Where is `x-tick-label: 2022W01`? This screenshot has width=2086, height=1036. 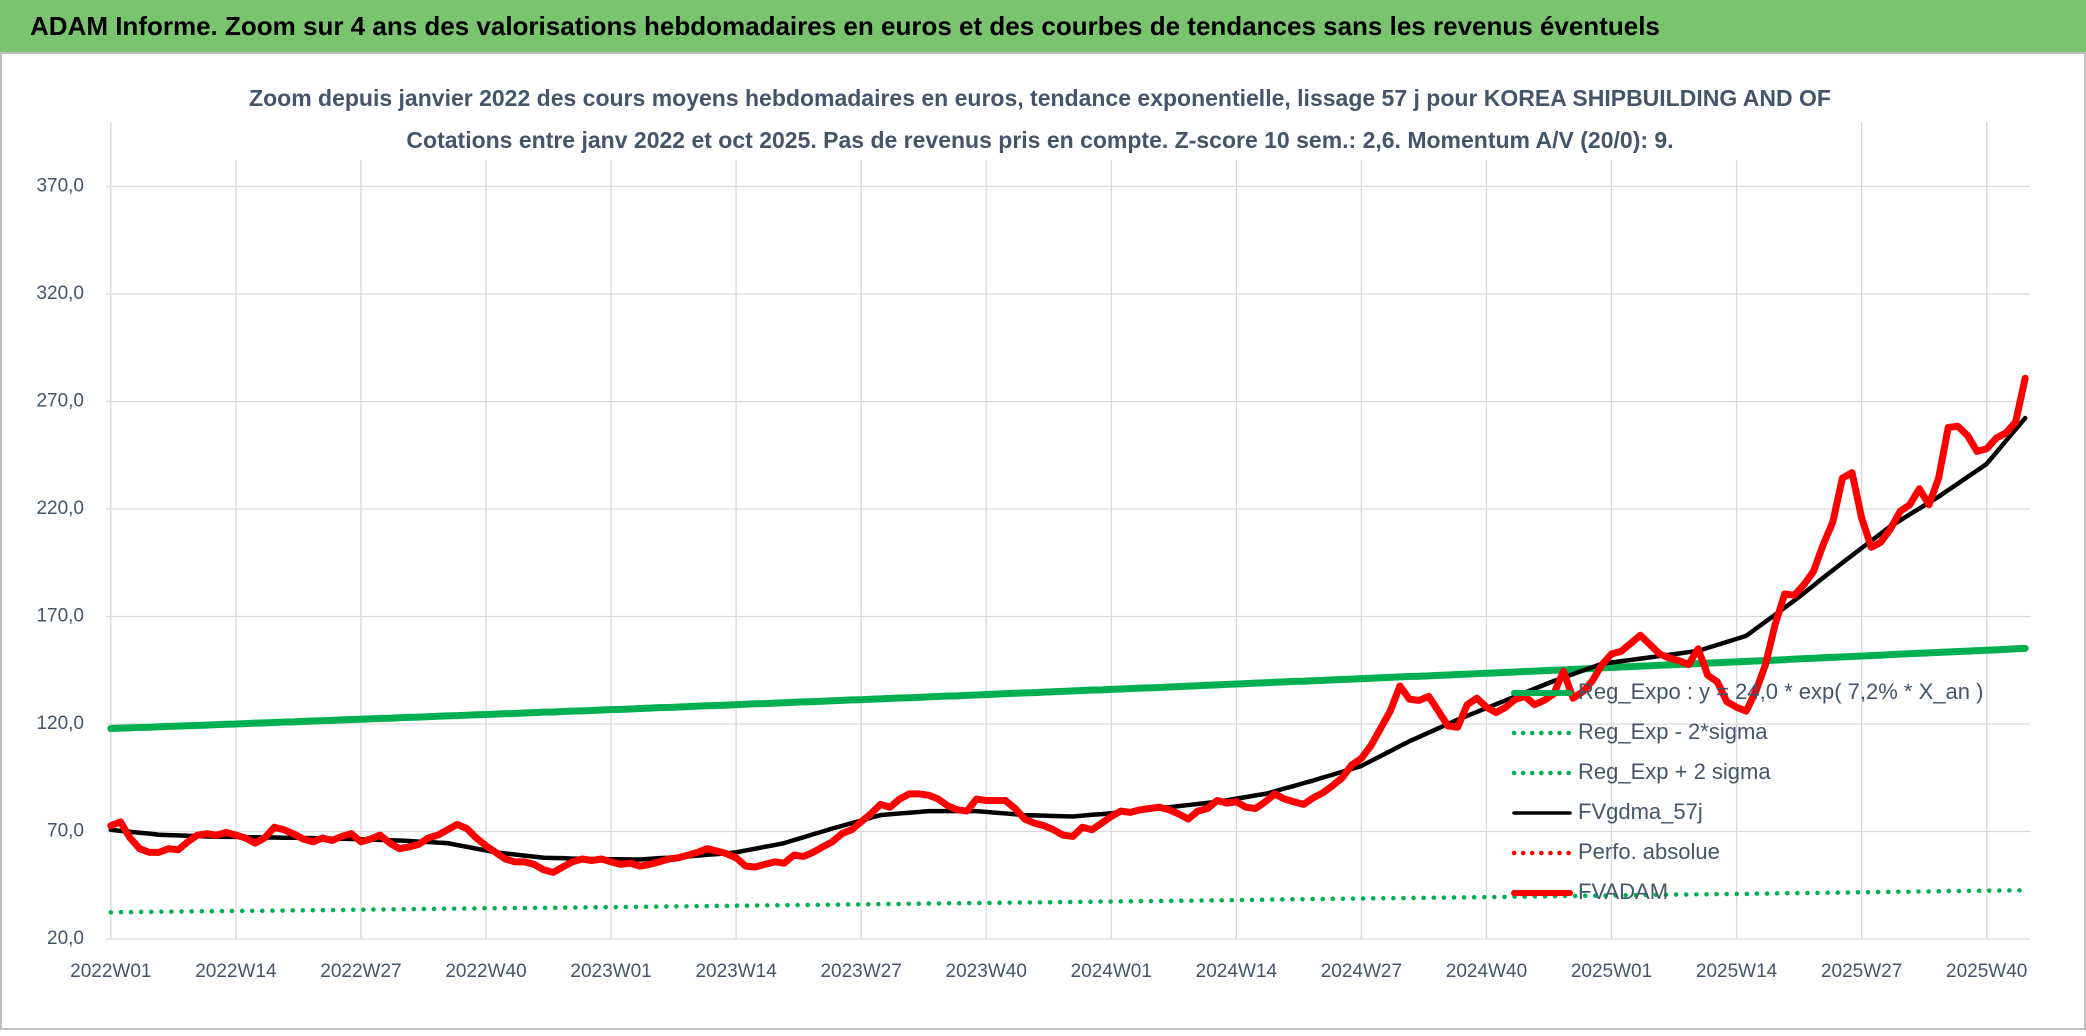 x-tick-label: 2022W01 is located at coordinates (110, 971).